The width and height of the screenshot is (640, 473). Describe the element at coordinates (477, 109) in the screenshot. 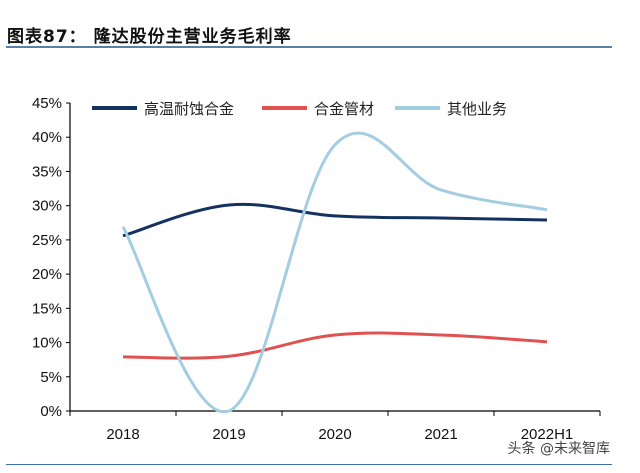

I see `legend-label-3: 其他业务` at that location.